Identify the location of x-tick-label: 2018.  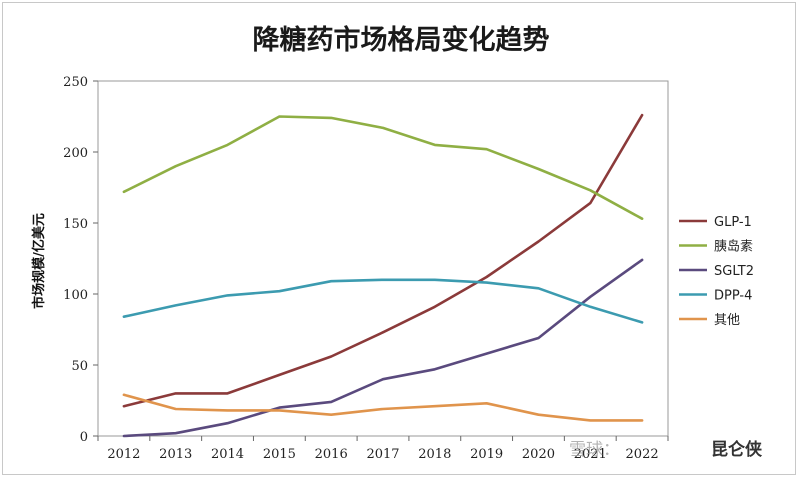
(434, 454).